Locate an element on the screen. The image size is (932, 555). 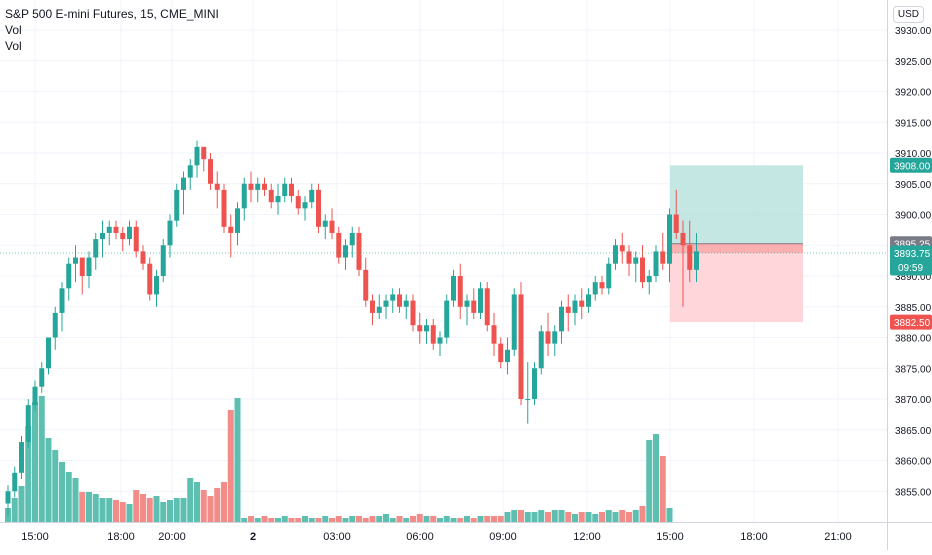
volume-indicator-label-1: Vol is located at coordinates (13, 30).